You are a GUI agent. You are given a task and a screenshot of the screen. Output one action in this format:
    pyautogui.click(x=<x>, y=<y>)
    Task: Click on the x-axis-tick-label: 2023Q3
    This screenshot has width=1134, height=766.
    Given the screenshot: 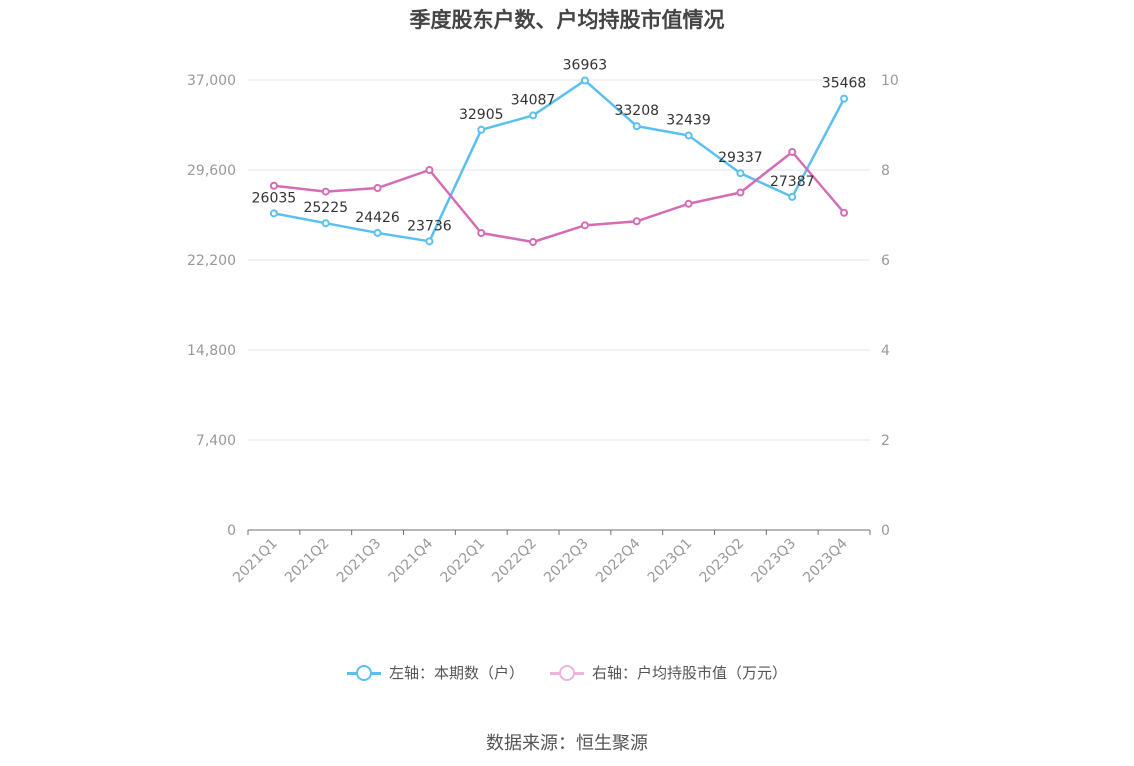 What is the action you would take?
    pyautogui.click(x=773, y=561)
    